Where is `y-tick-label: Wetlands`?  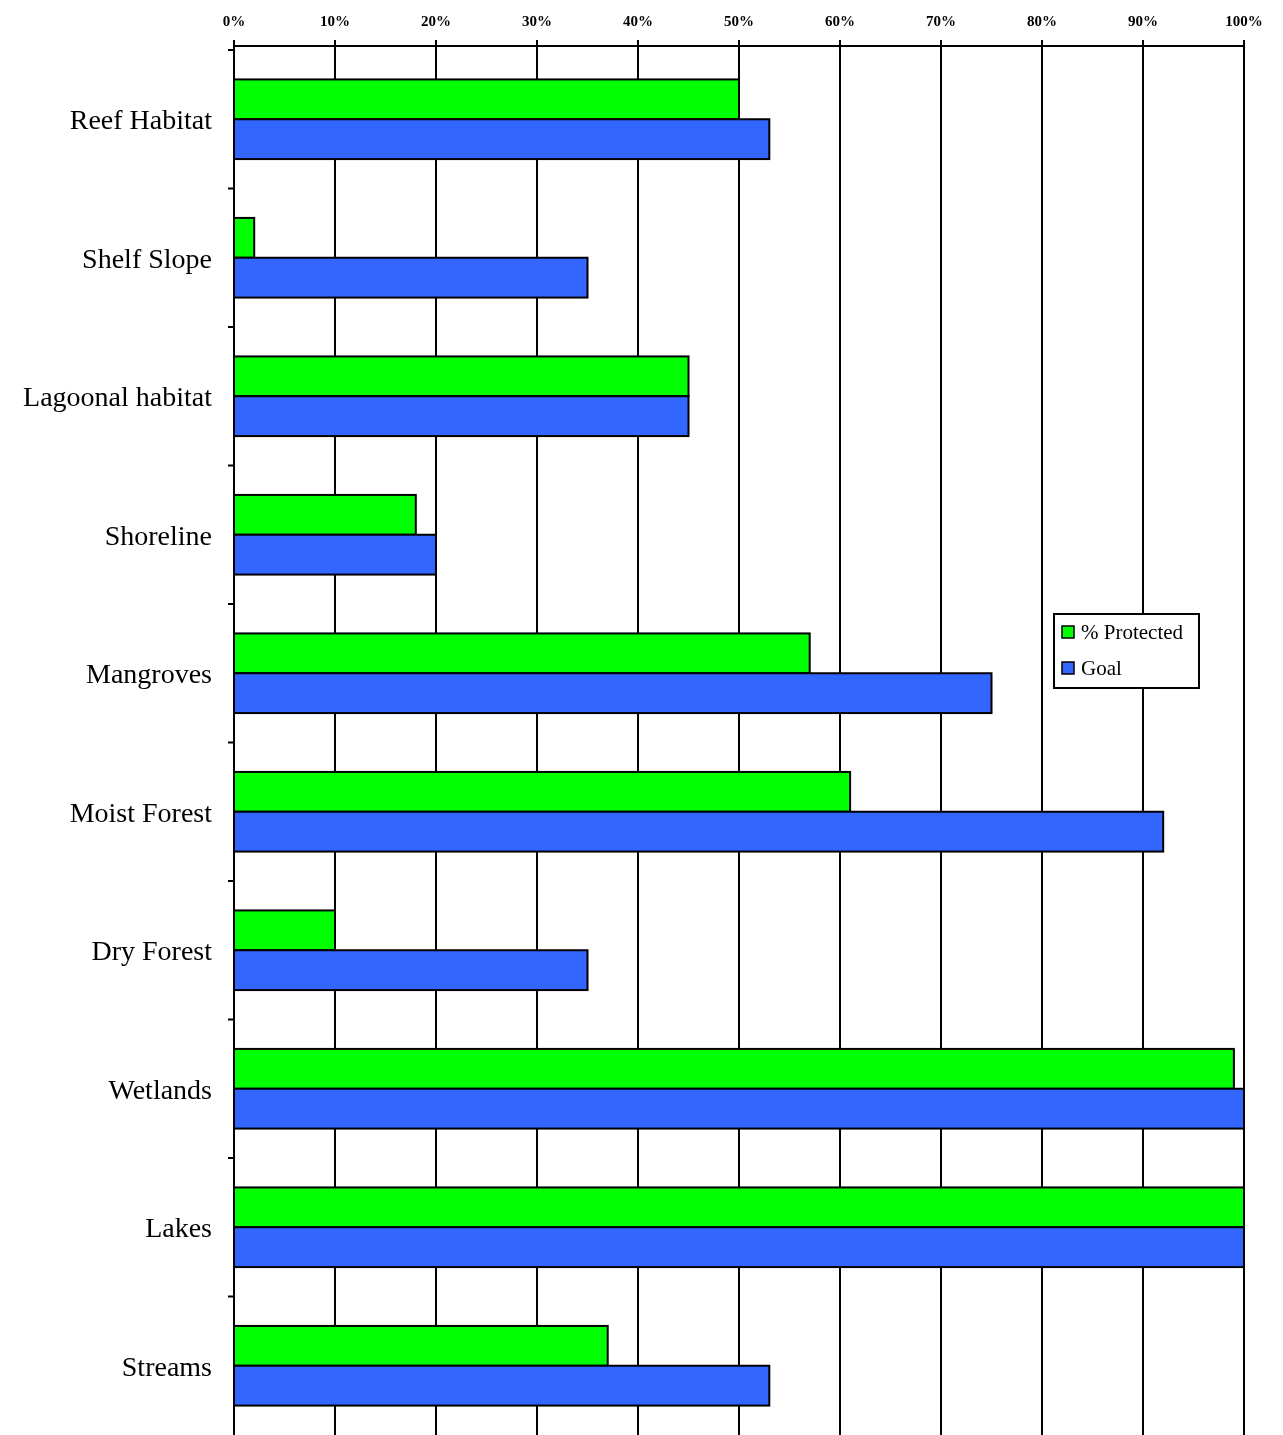
y-tick-label: Wetlands is located at coordinates (160, 1089).